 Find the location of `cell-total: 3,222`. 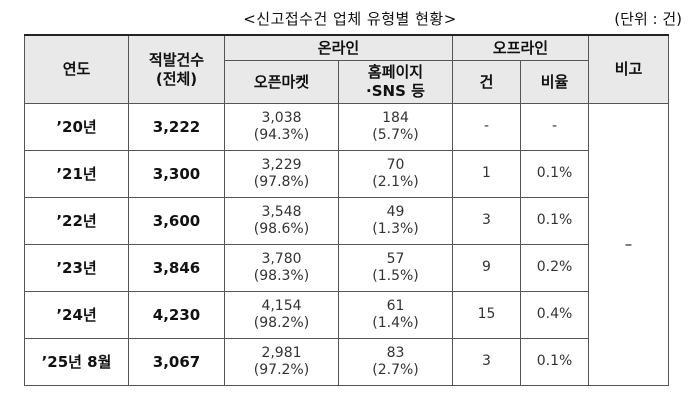

cell-total: 3,222 is located at coordinates (176, 127).